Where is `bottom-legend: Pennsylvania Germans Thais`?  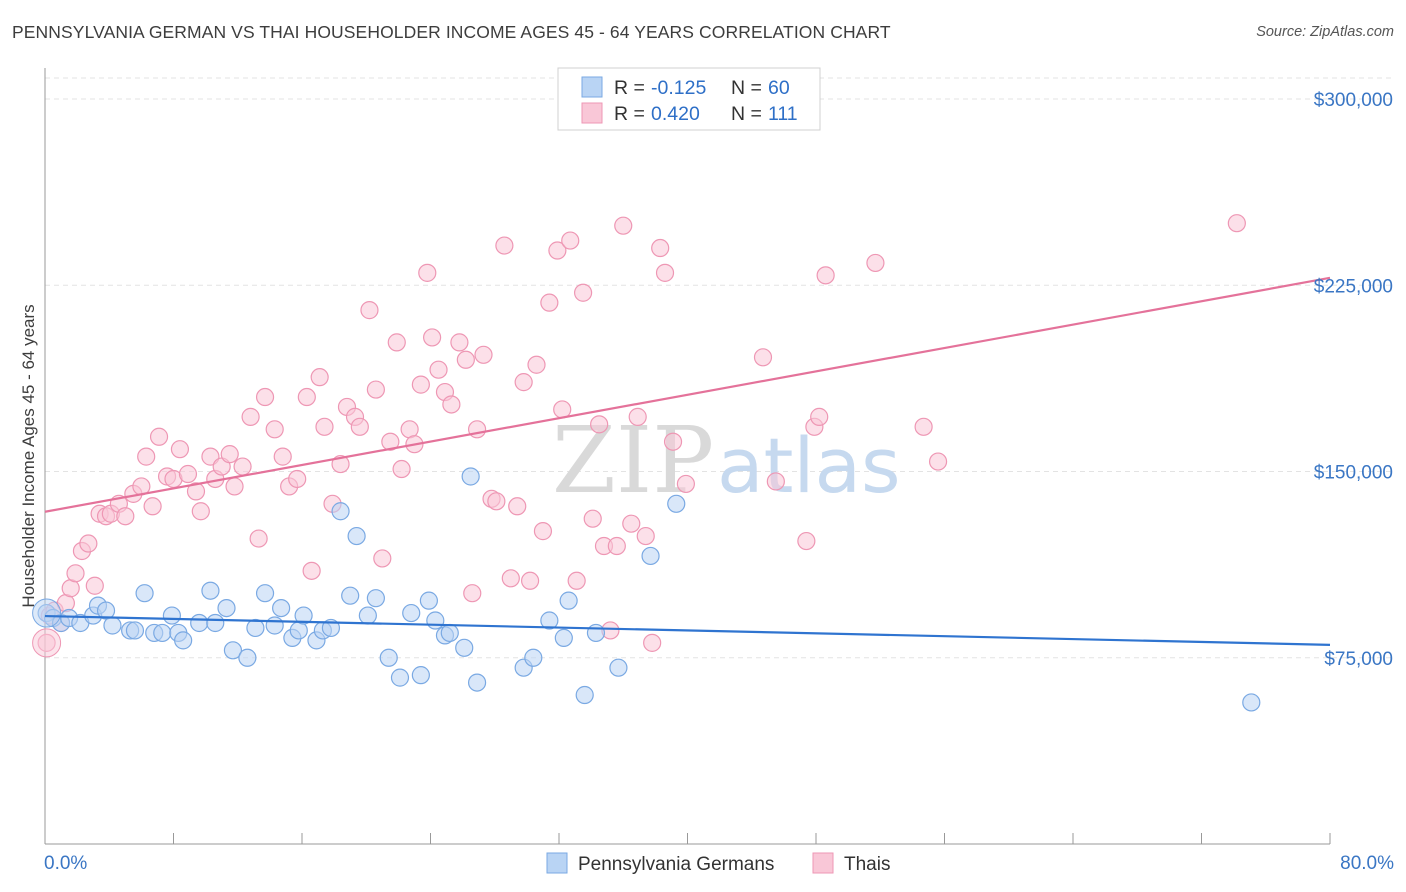
bottom-legend: Pennsylvania Germans Thais is located at coordinates (718, 863).